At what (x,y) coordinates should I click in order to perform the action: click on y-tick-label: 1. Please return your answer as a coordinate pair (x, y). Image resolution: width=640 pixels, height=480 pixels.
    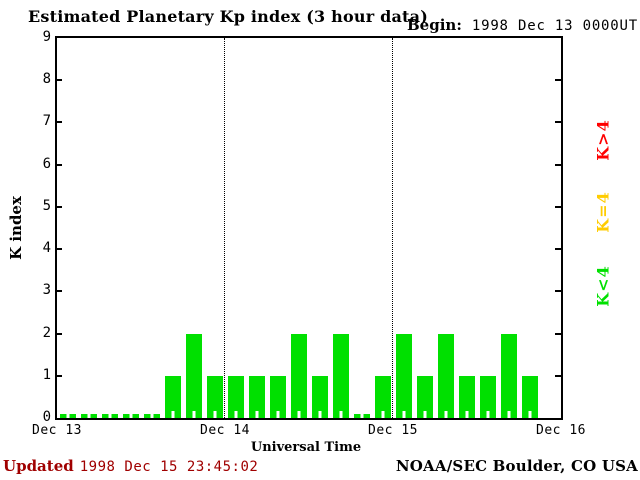
    Looking at the image, I should click on (46, 374).